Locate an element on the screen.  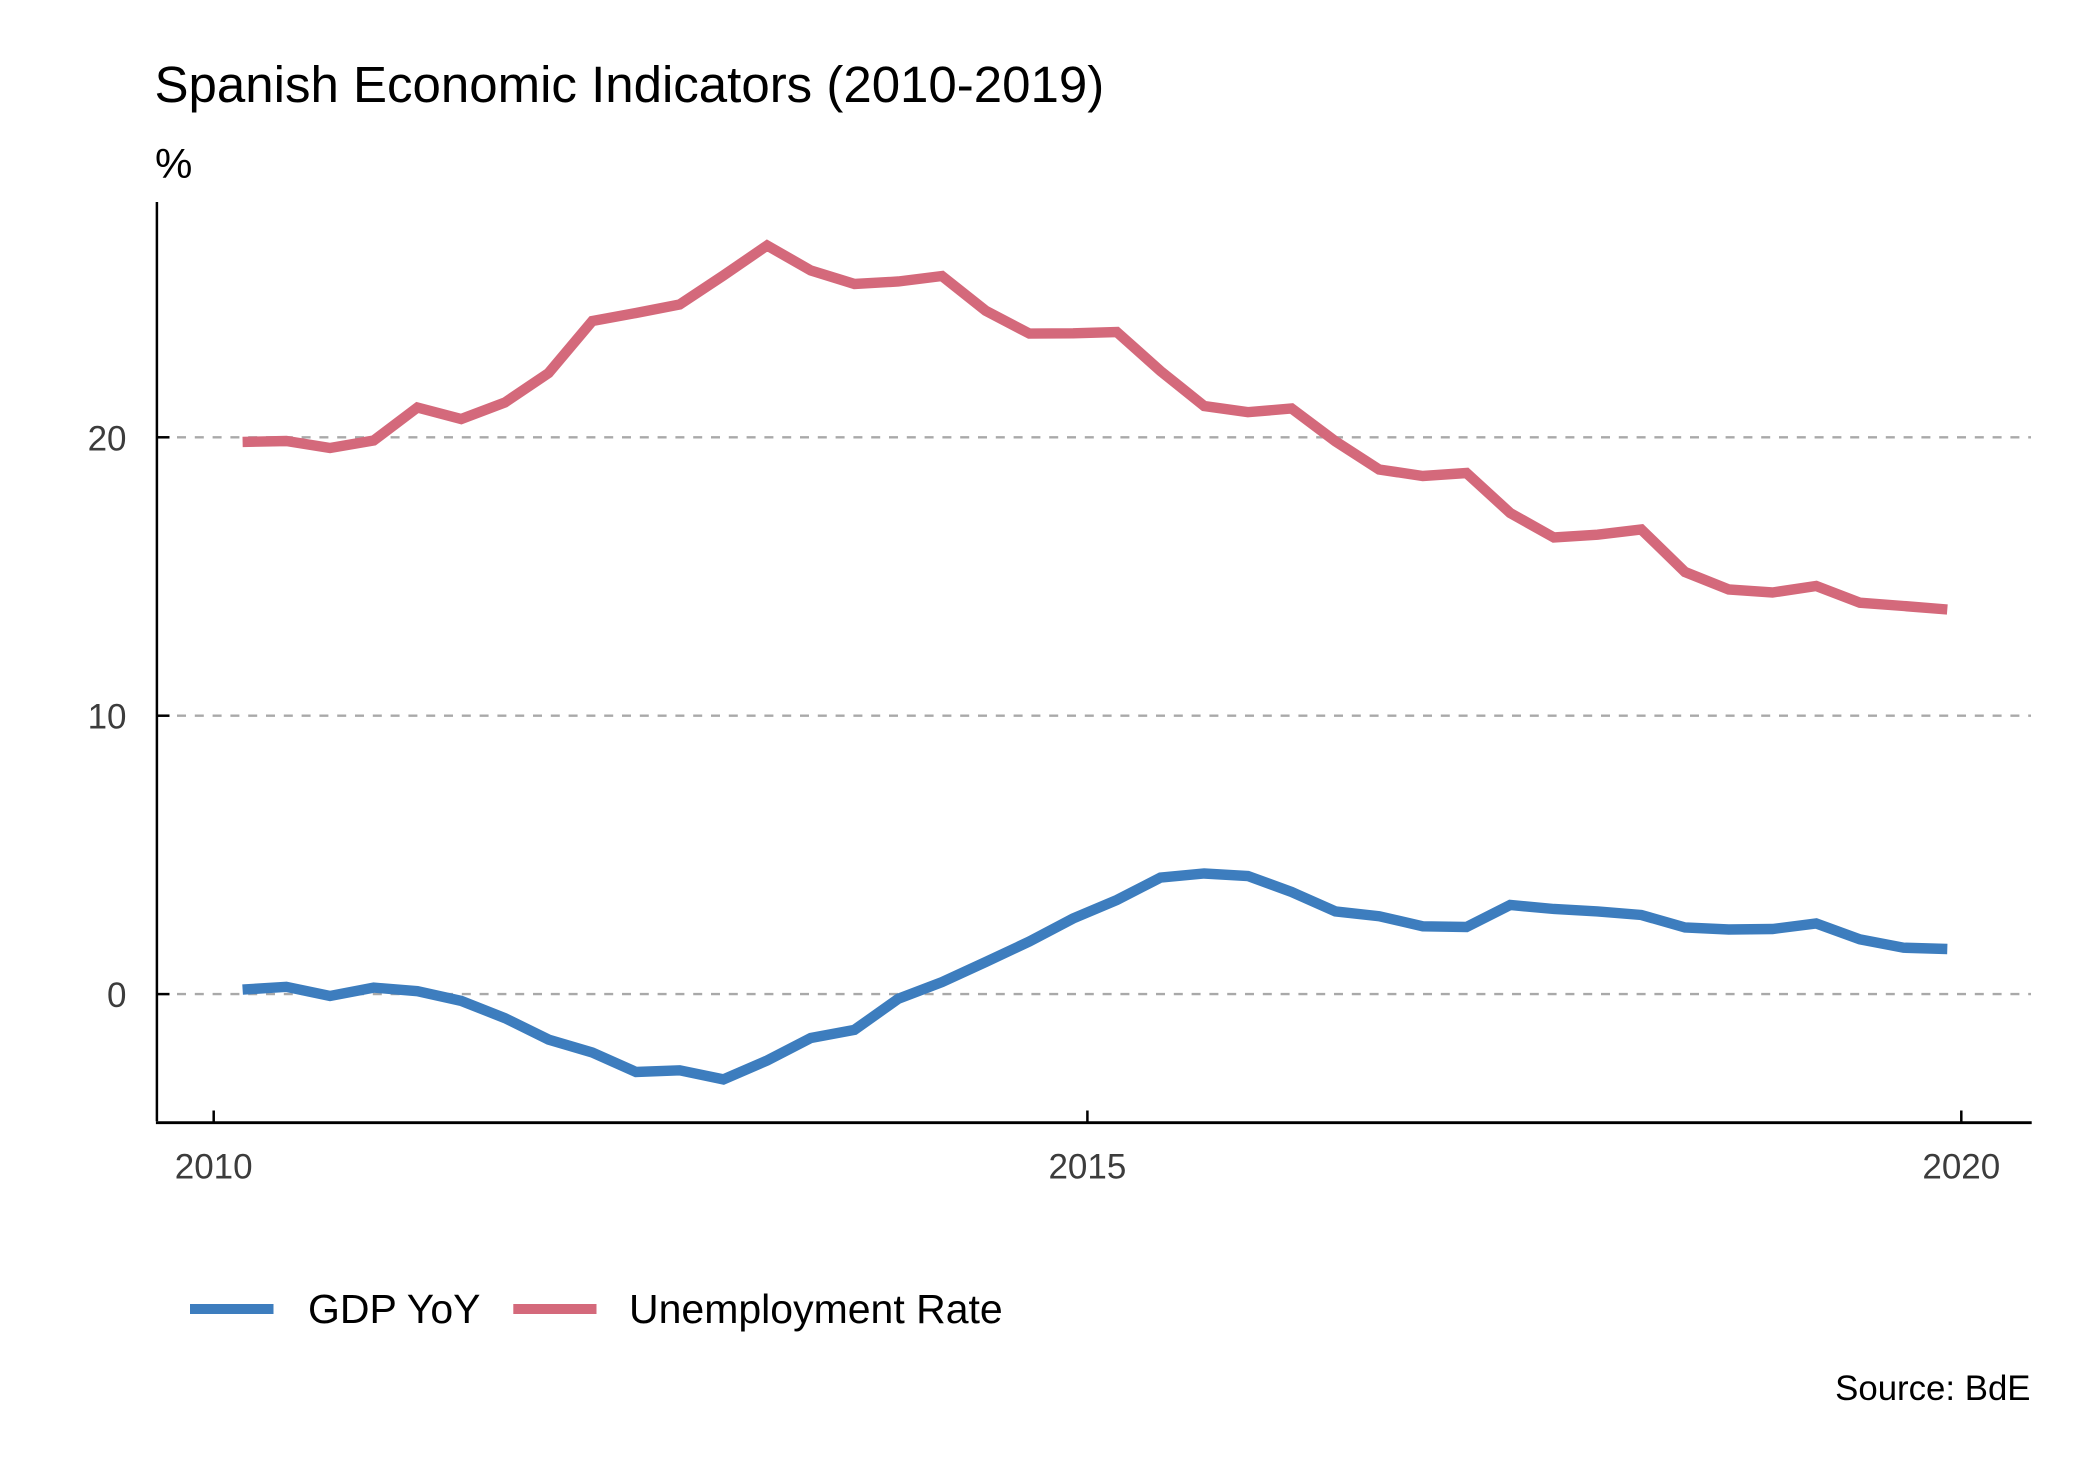
svg-text: 2015 is located at coordinates (1087, 1167).